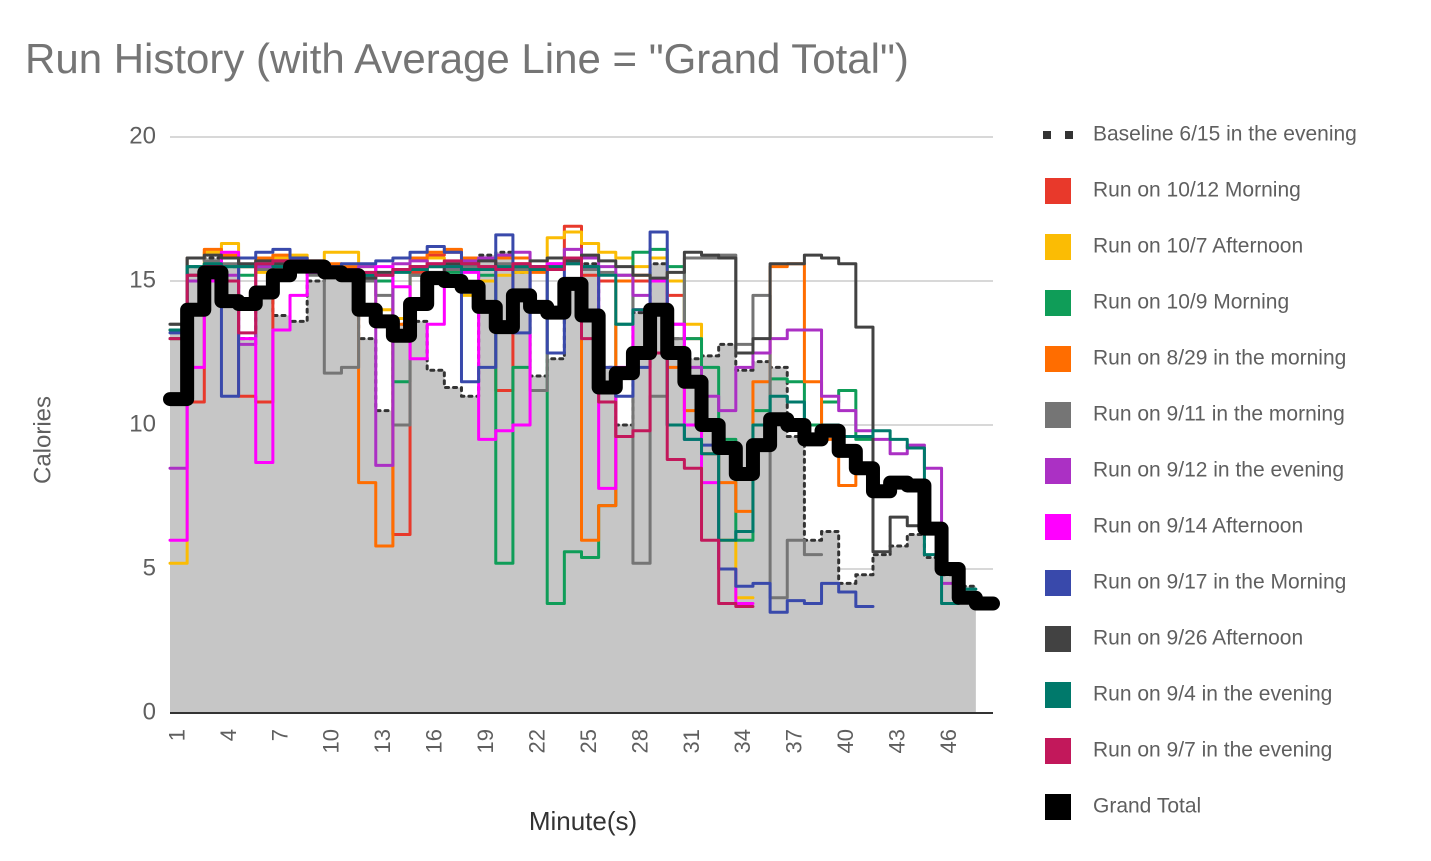 The image size is (1431, 861). I want to click on x-tick-label: 43, so click(897, 741).